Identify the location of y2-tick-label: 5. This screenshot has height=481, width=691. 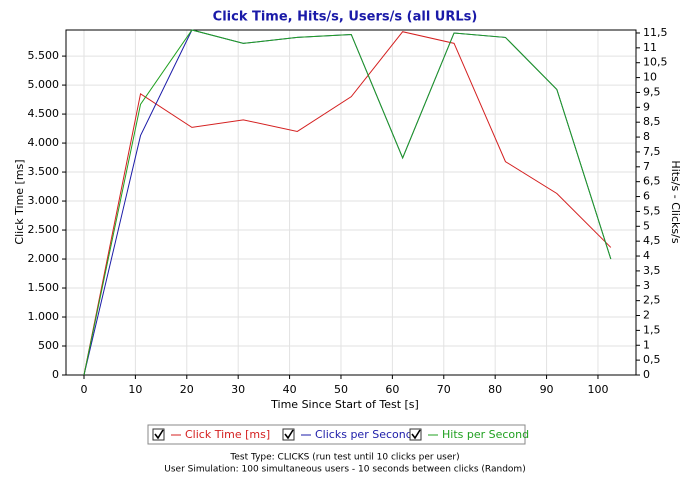
(646, 225).